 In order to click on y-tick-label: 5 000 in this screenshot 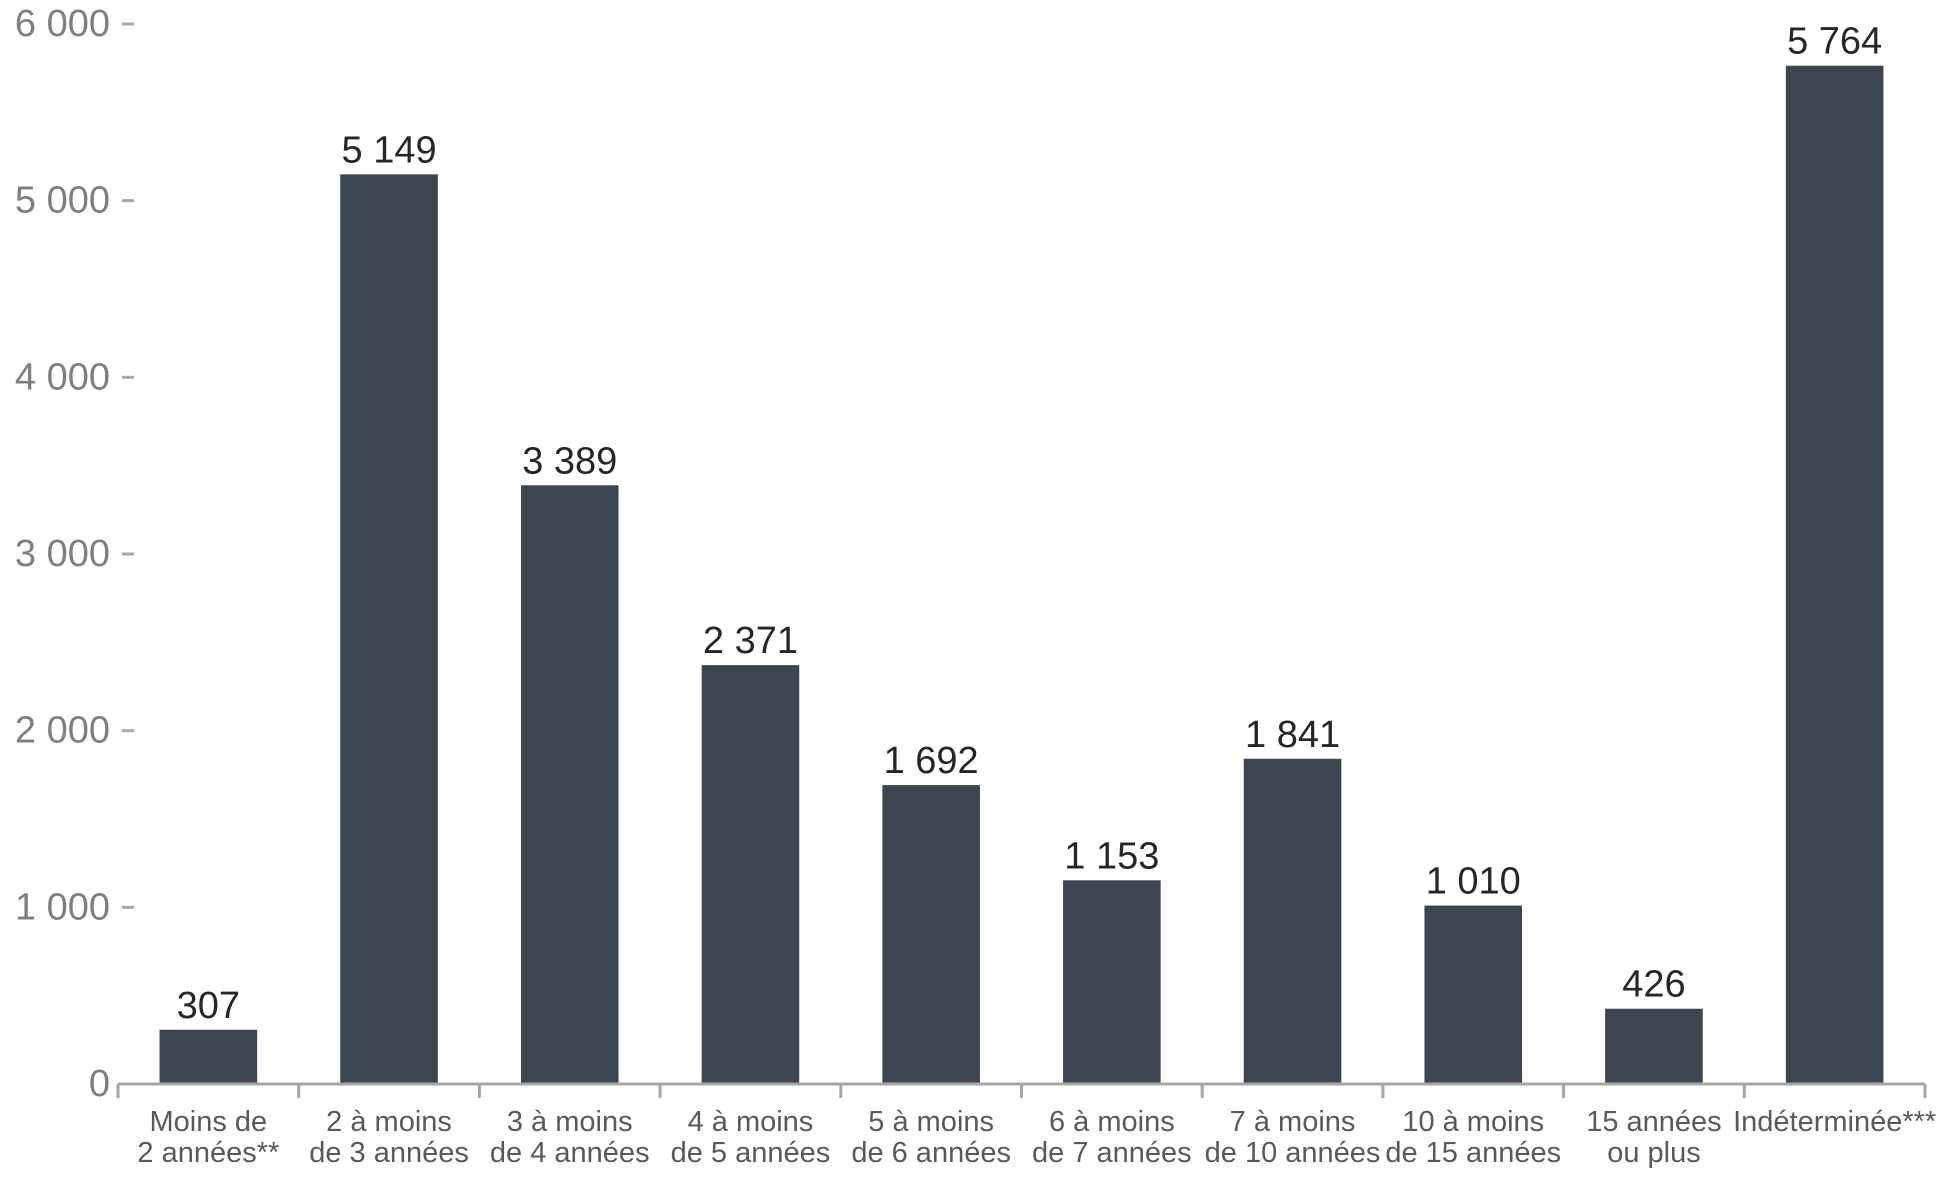, I will do `click(62, 201)`.